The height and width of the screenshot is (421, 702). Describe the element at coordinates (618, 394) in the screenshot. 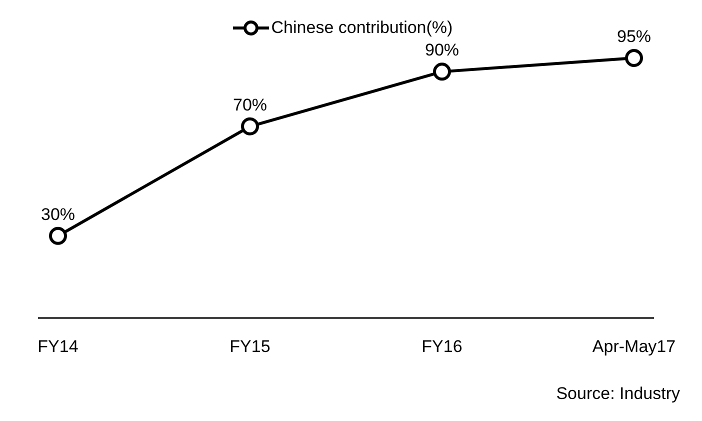

I see `source-note: Source: Industry` at that location.